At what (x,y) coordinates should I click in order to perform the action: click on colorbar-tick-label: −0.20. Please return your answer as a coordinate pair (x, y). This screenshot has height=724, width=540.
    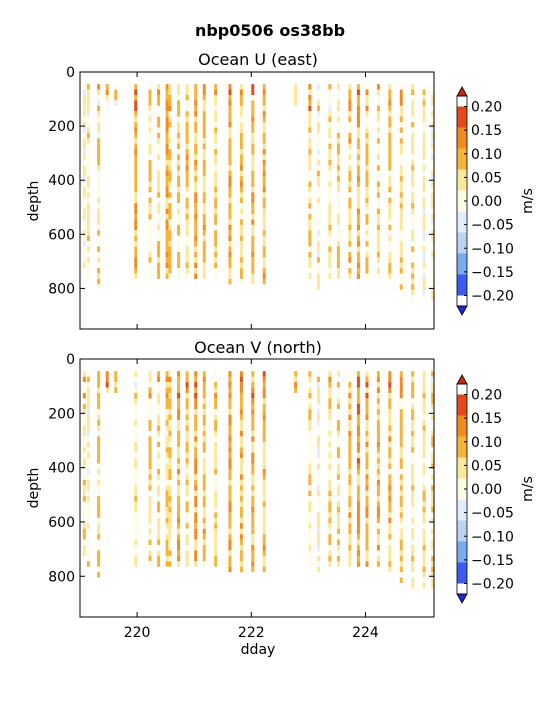
    Looking at the image, I should click on (492, 297).